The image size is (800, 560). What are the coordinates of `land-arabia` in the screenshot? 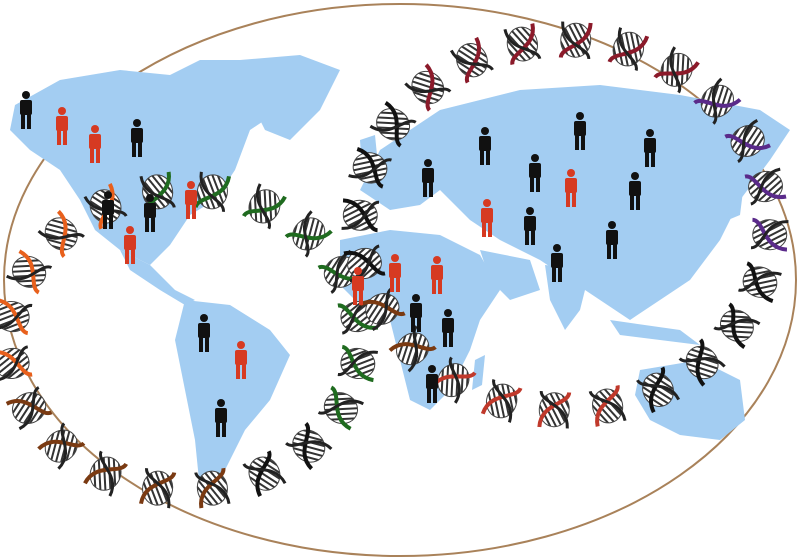 It's located at (510, 275).